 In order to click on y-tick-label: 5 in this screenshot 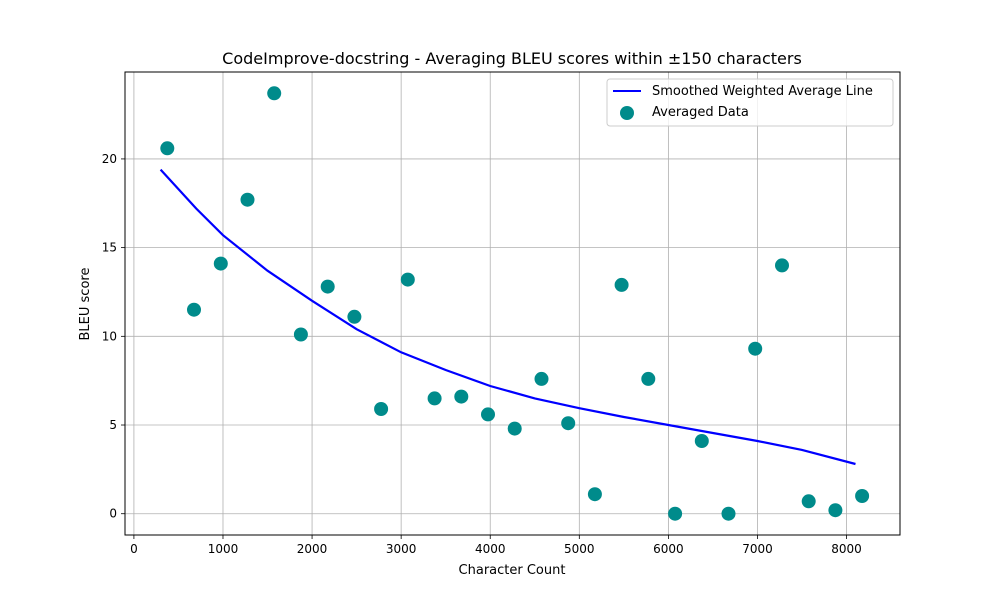, I will do `click(113, 425)`.